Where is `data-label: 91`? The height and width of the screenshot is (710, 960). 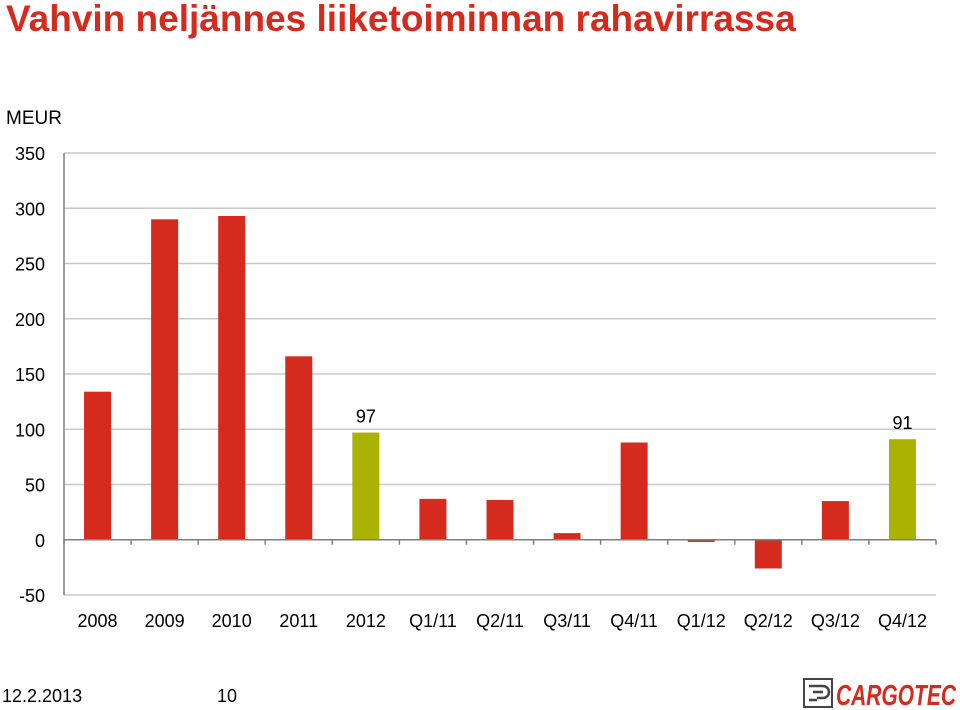 data-label: 91 is located at coordinates (902, 423).